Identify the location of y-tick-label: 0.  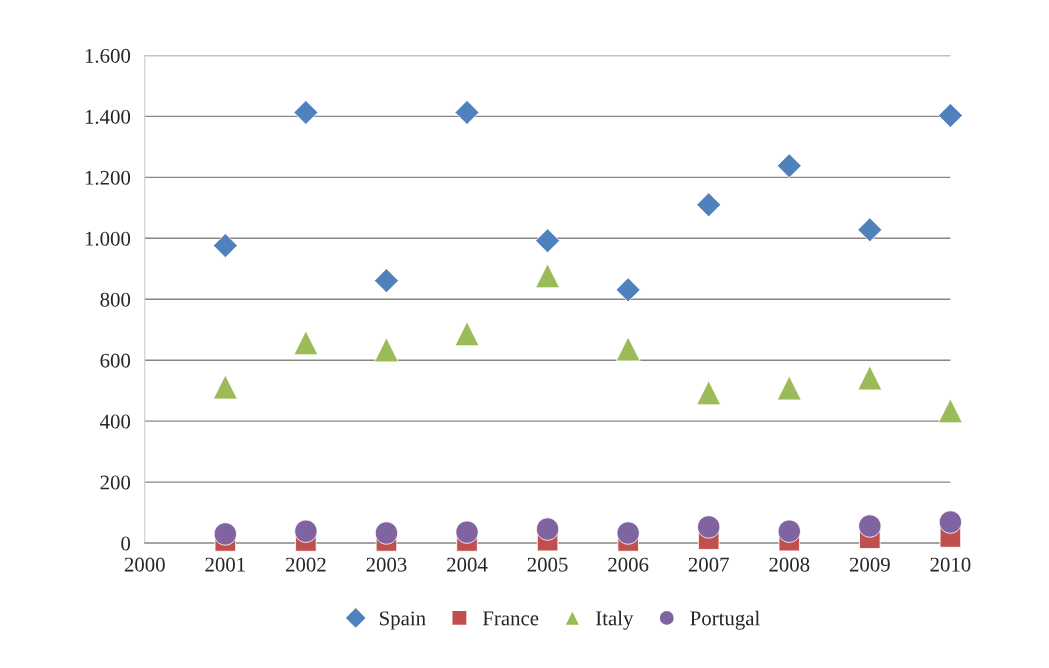
(126, 543).